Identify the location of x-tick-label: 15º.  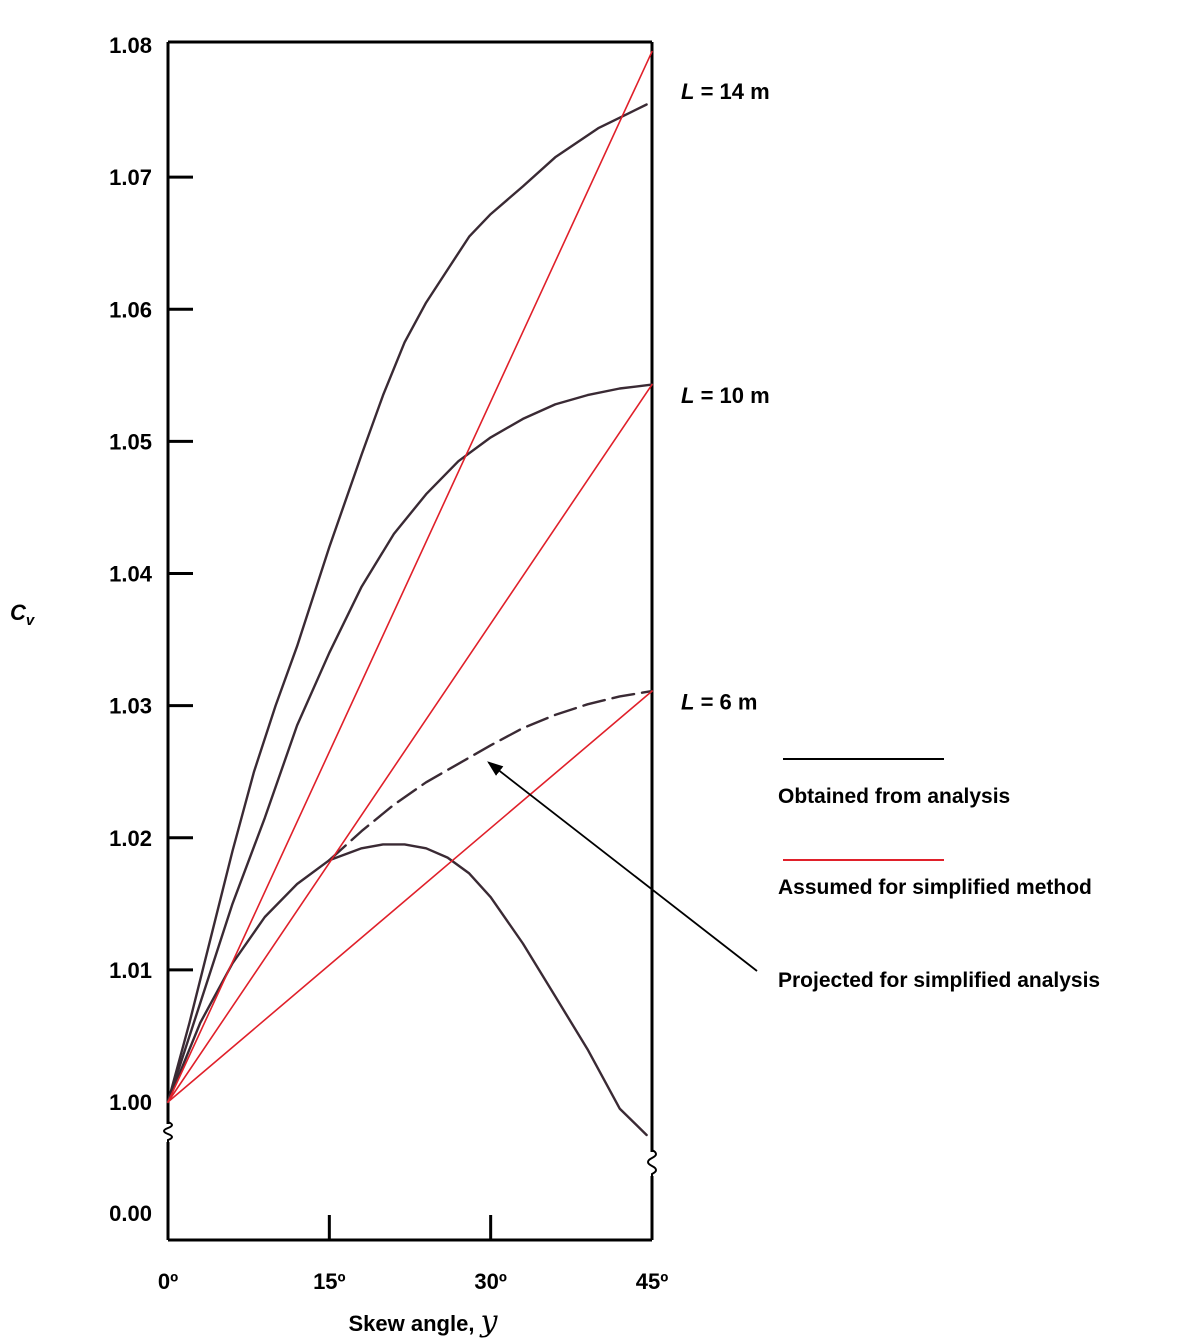
(329, 1281).